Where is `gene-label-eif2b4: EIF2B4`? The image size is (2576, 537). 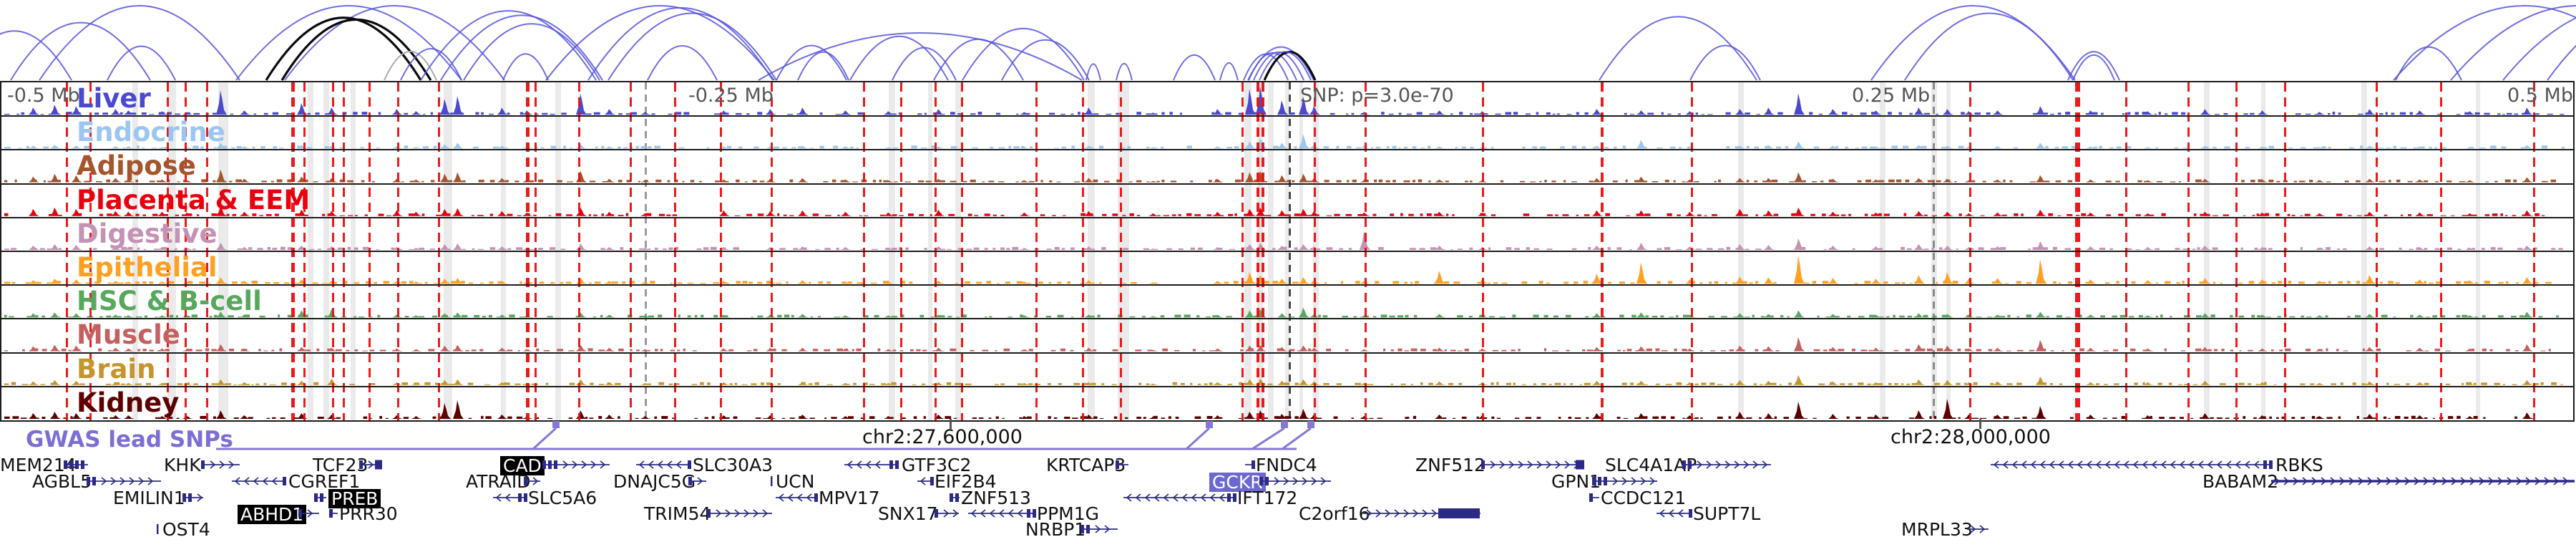 gene-label-eif2b4: EIF2B4 is located at coordinates (966, 481).